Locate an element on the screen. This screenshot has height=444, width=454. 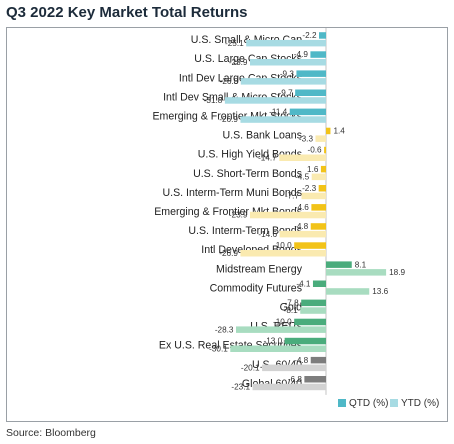
chart-title: Q3 2022 Key Market Total Returns is located at coordinates (127, 12).